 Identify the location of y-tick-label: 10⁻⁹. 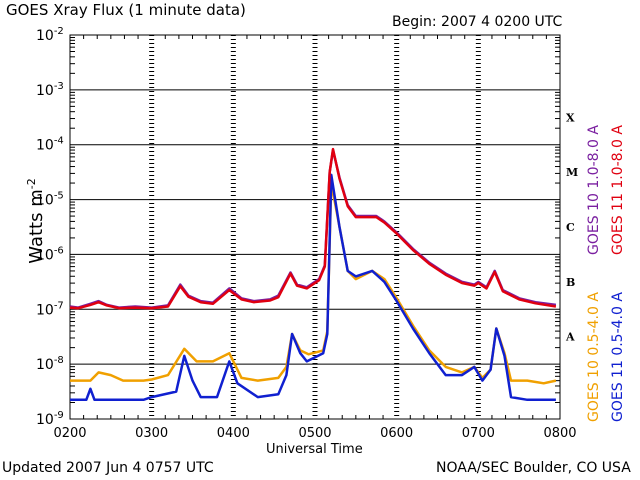
(50, 419).